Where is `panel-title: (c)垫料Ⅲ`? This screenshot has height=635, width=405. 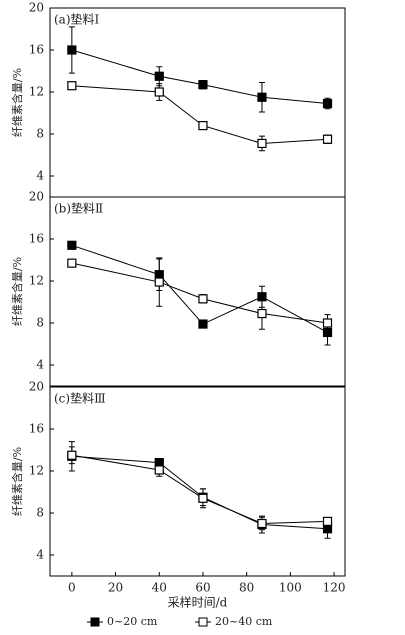 panel-title: (c)垫料Ⅲ is located at coordinates (80, 398).